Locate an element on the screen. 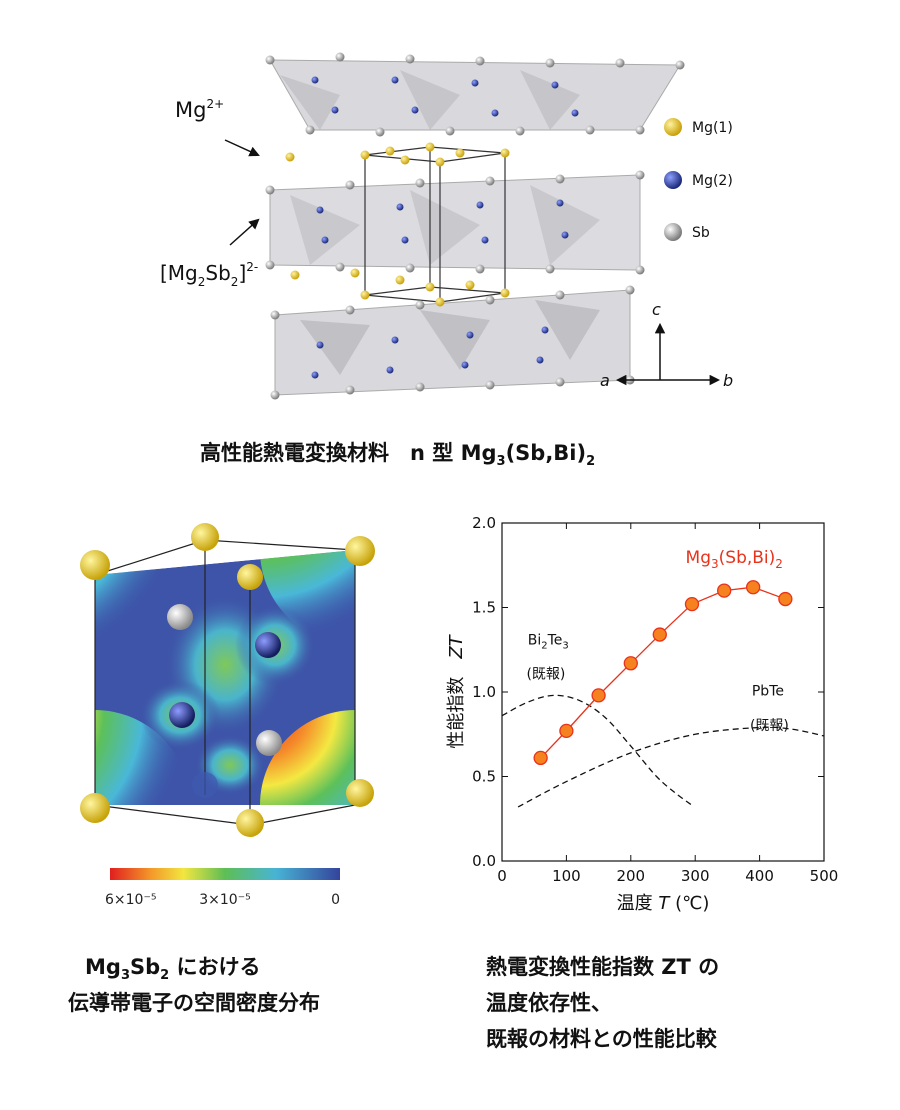 This screenshot has height=1110, width=900. series-bi2te3-label: Bi2Te3 is located at coordinates (548, 642).